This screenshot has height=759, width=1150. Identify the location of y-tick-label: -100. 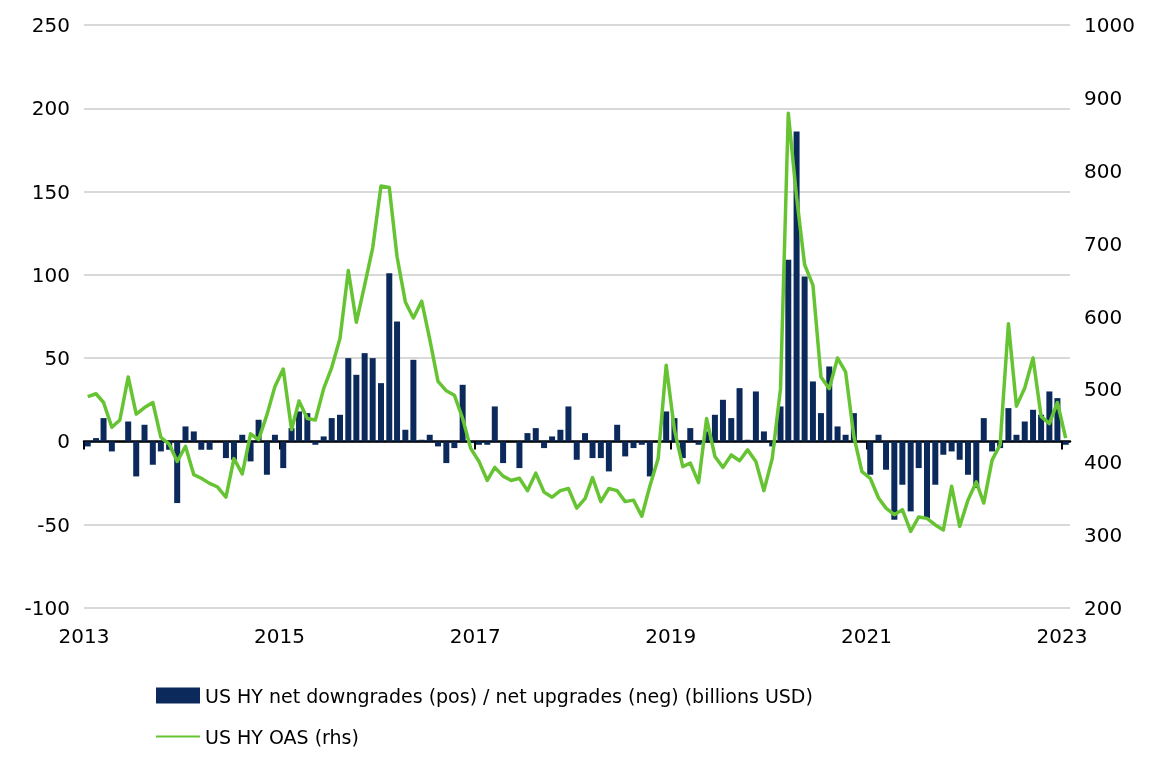
(47, 608).